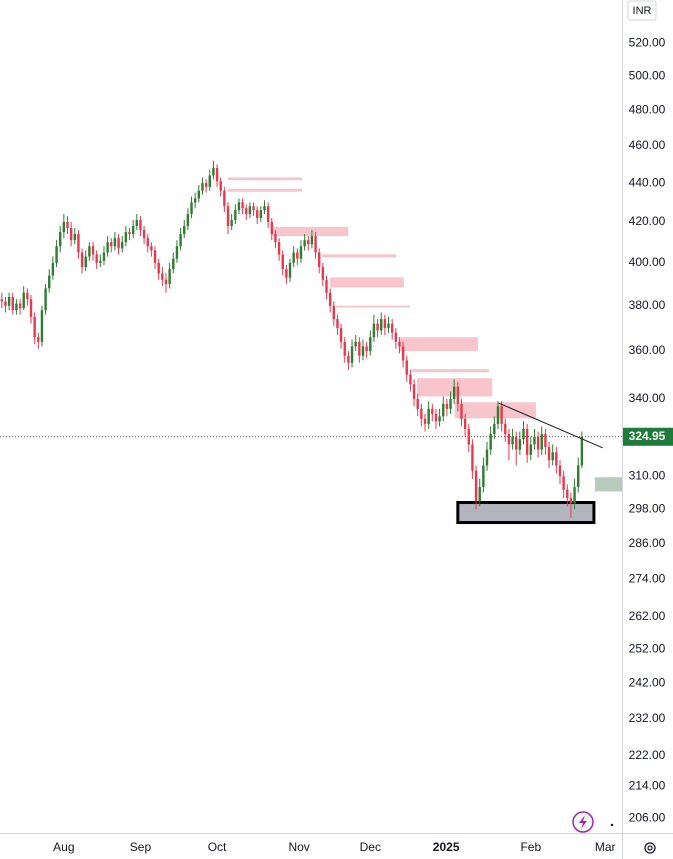  Describe the element at coordinates (647, 221) in the screenshot. I see `y-tick-label: 420.00` at that location.